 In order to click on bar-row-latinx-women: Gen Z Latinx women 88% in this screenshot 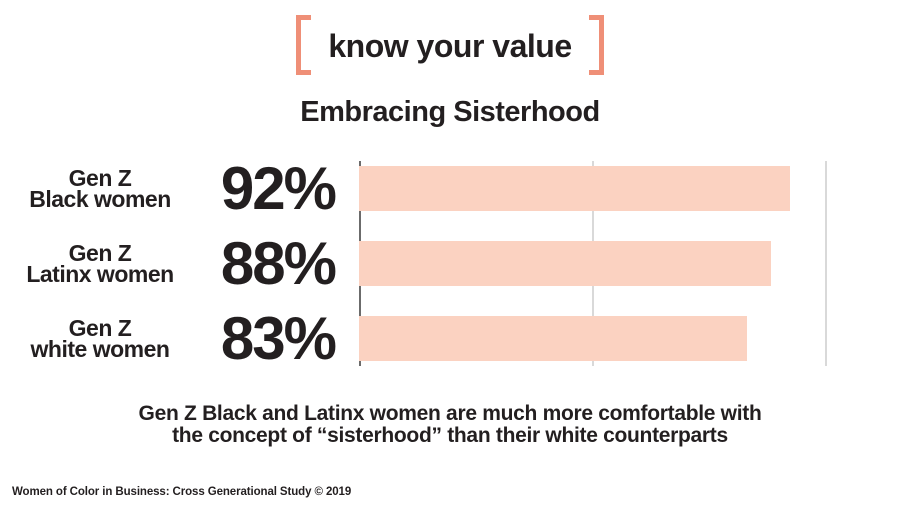, I will do `click(450, 263)`.